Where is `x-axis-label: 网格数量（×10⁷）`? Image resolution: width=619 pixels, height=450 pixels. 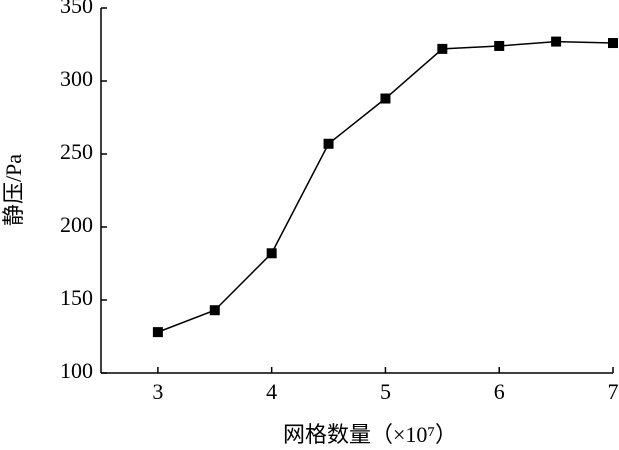
x-axis-label: 网格数量（×10⁷） is located at coordinates (370, 434).